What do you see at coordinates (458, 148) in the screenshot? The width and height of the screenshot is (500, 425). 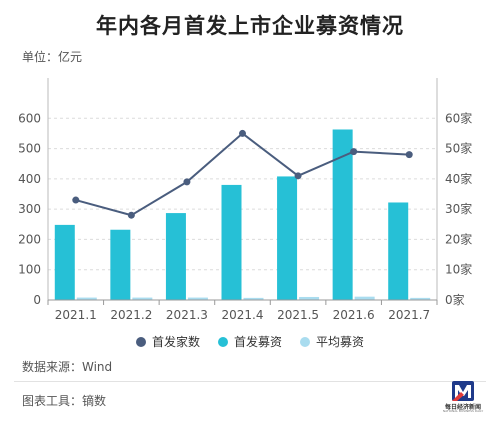 I see `y-right-tick-label: 50家` at bounding box center [458, 148].